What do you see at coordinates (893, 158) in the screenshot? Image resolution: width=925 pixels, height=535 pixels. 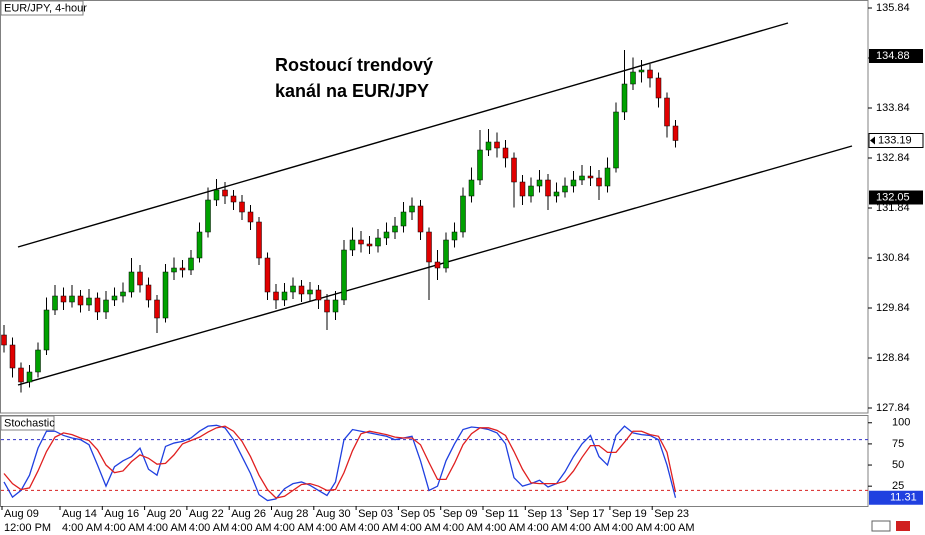 I see `y-tick-label: 132.84` at bounding box center [893, 158].